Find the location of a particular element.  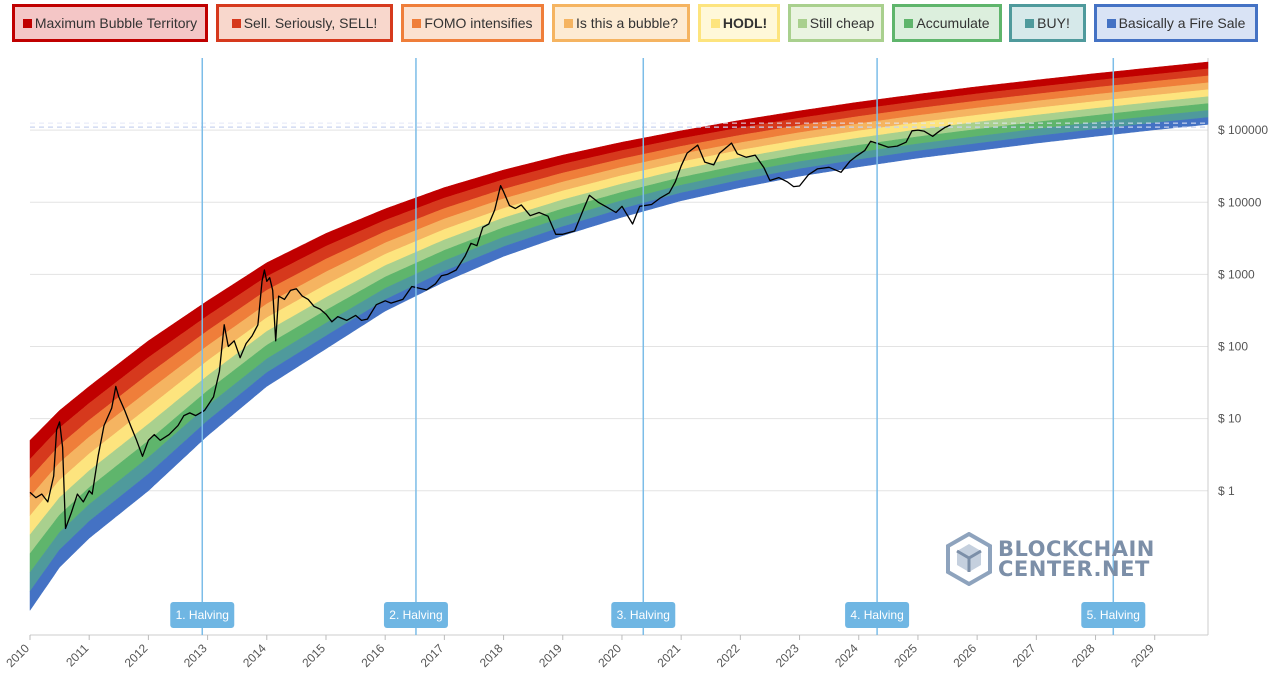

legend-label: Basically a Fire Sale is located at coordinates (1182, 23).